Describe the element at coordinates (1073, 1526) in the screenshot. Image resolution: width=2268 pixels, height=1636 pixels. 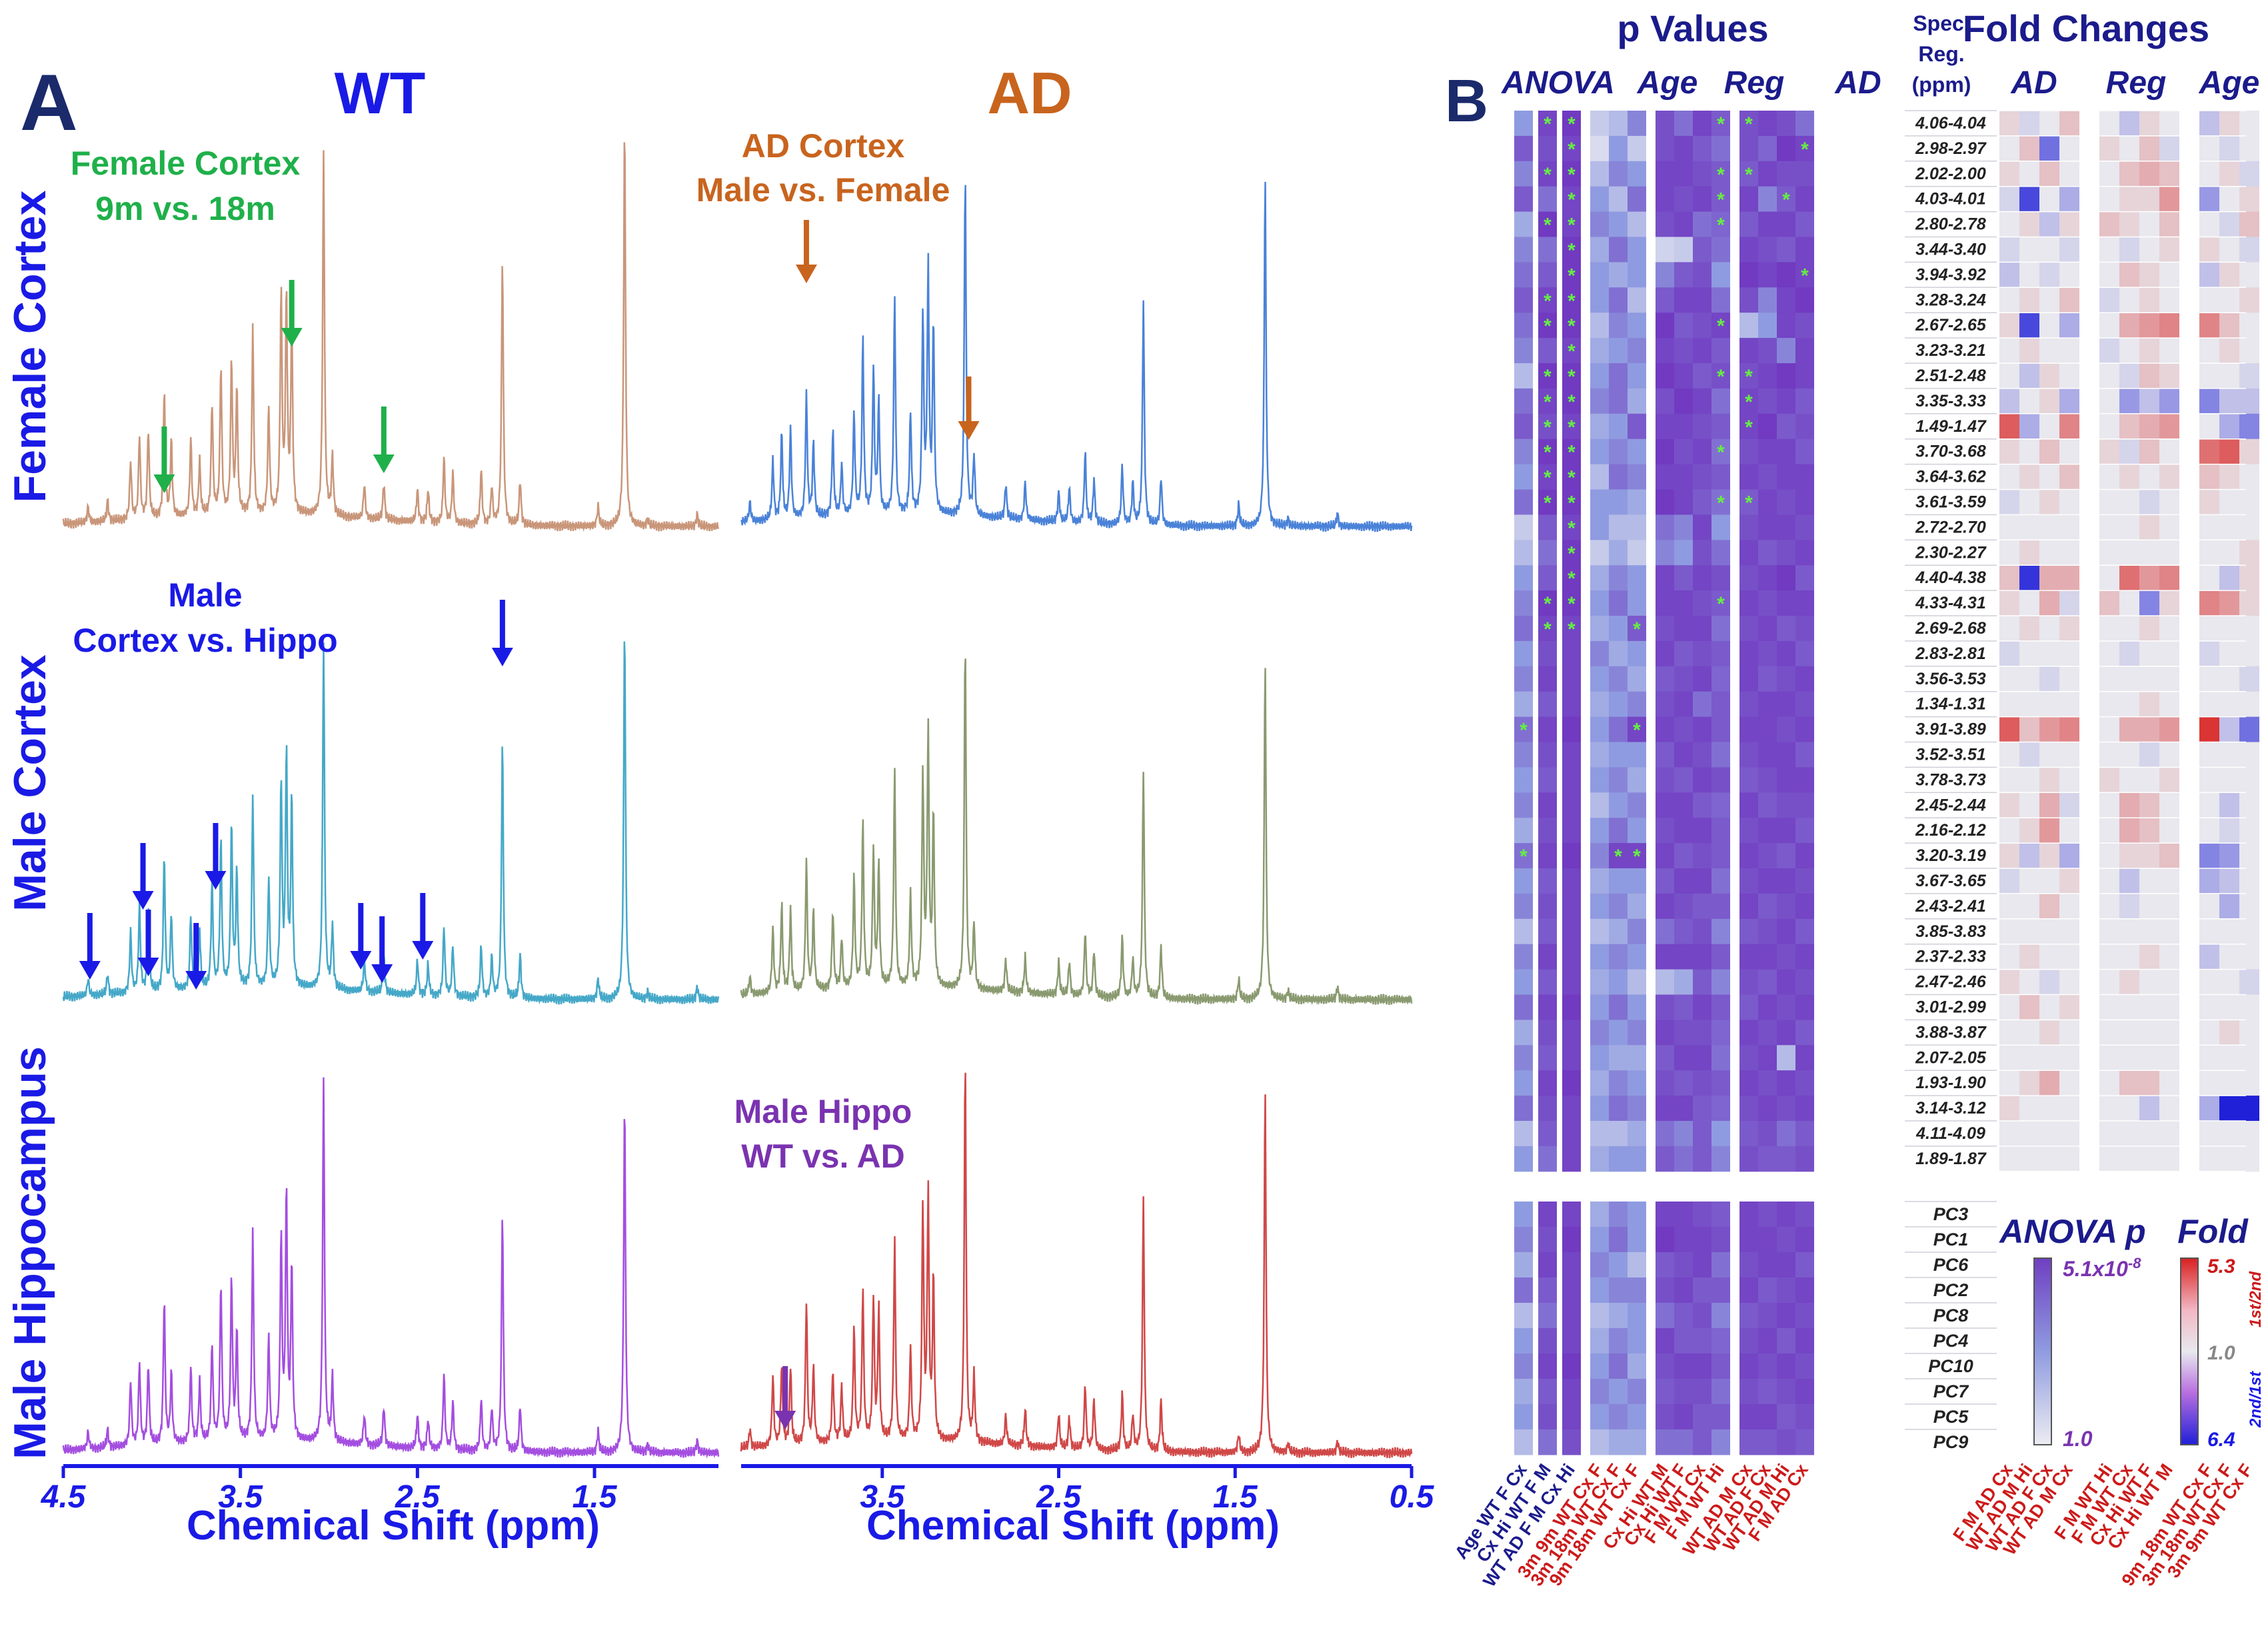
I see `x-label-right: Chemical Shift (ppm)` at that location.